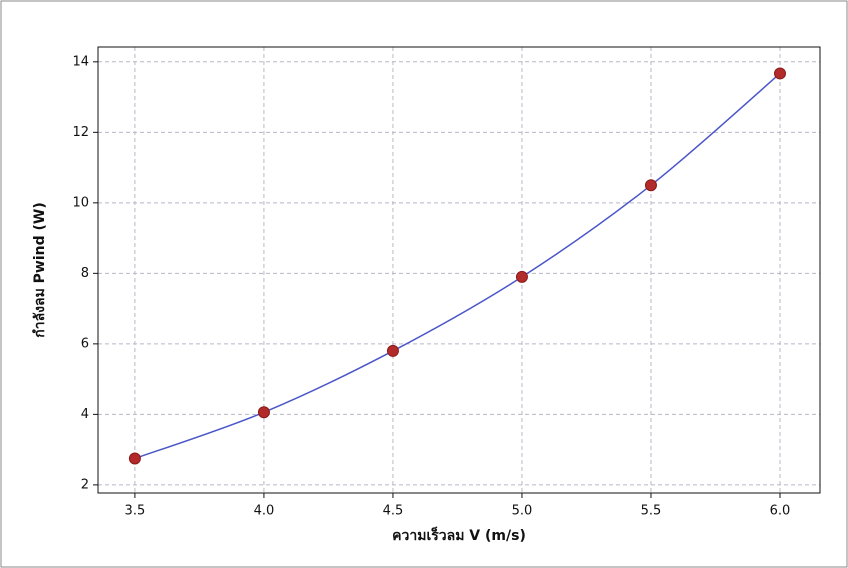  I want to click on y-tick-label: 4, so click(85, 414).